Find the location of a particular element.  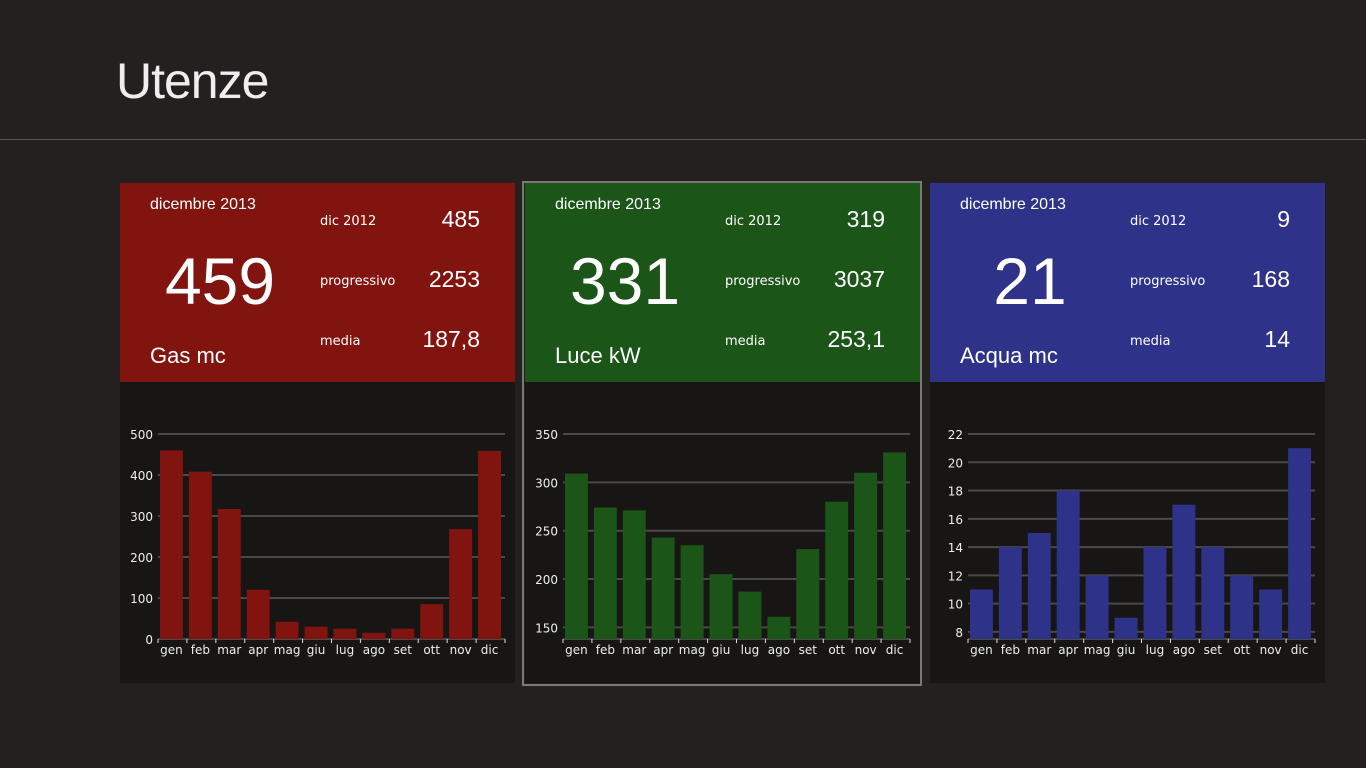

y-tick-label: 250 is located at coordinates (546, 532).